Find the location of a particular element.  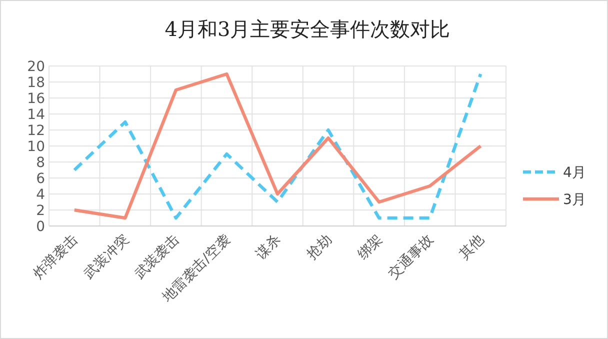

y-tick-label: 16 is located at coordinates (36, 99).